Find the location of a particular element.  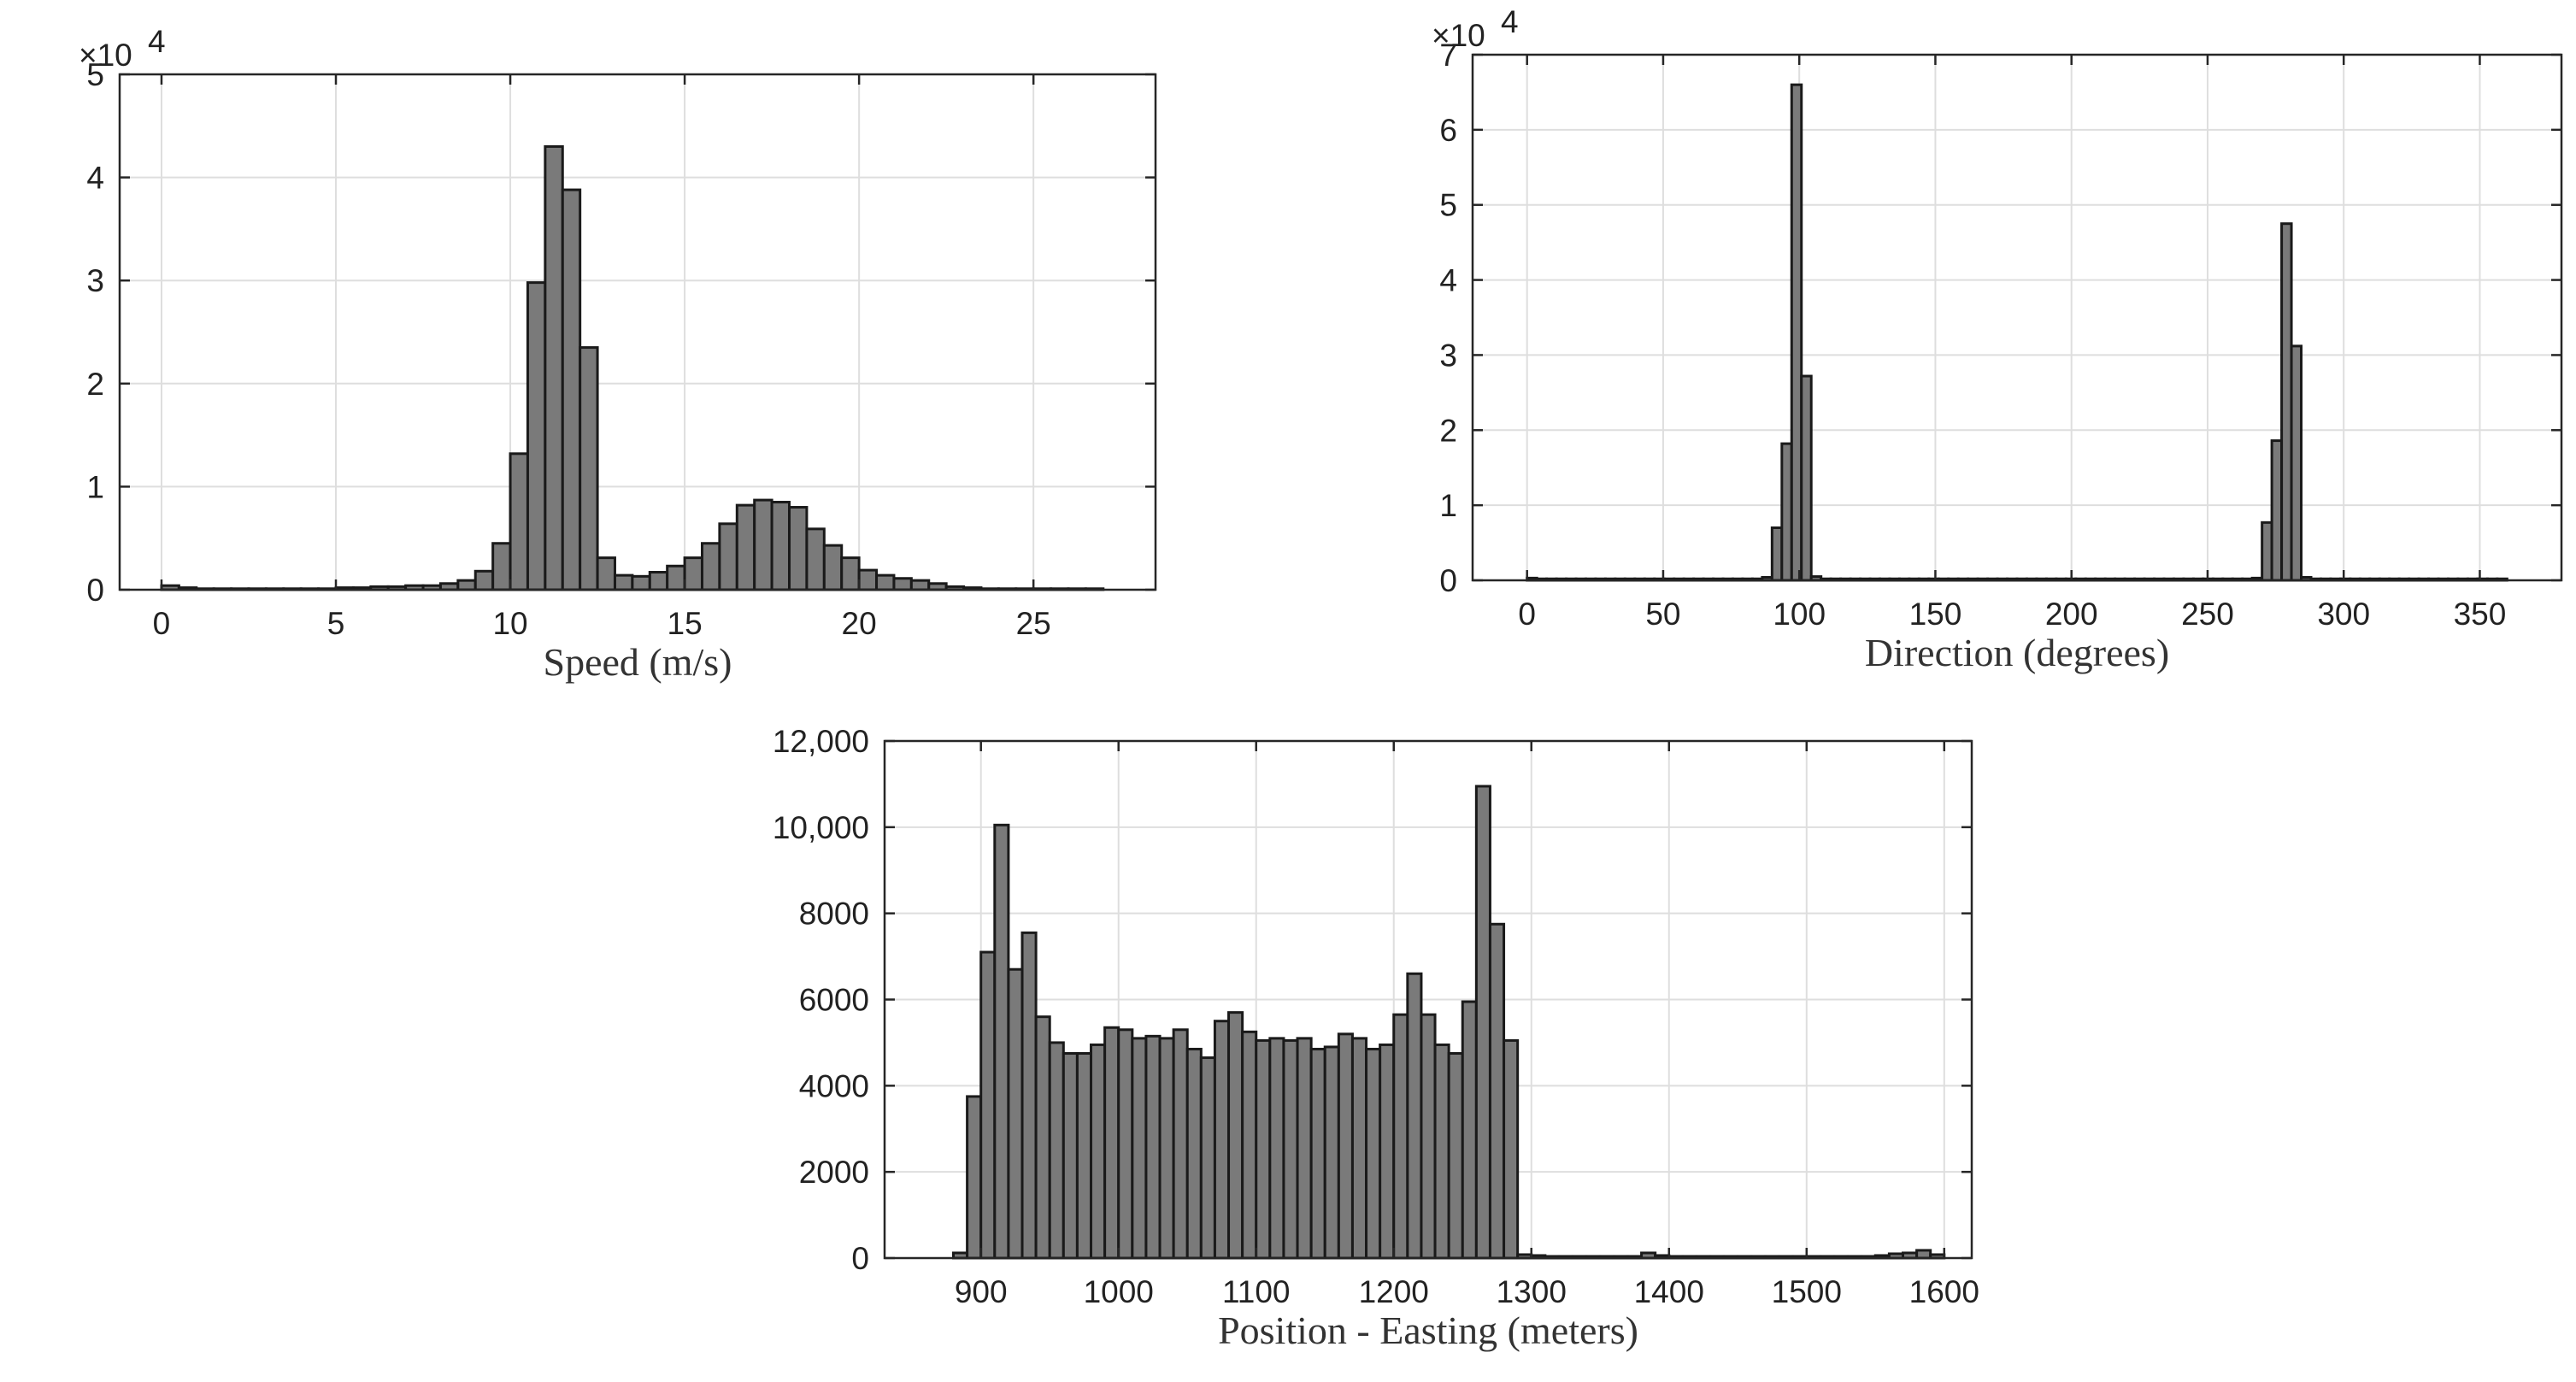

x-tick-label: 300 is located at coordinates (2343, 615).